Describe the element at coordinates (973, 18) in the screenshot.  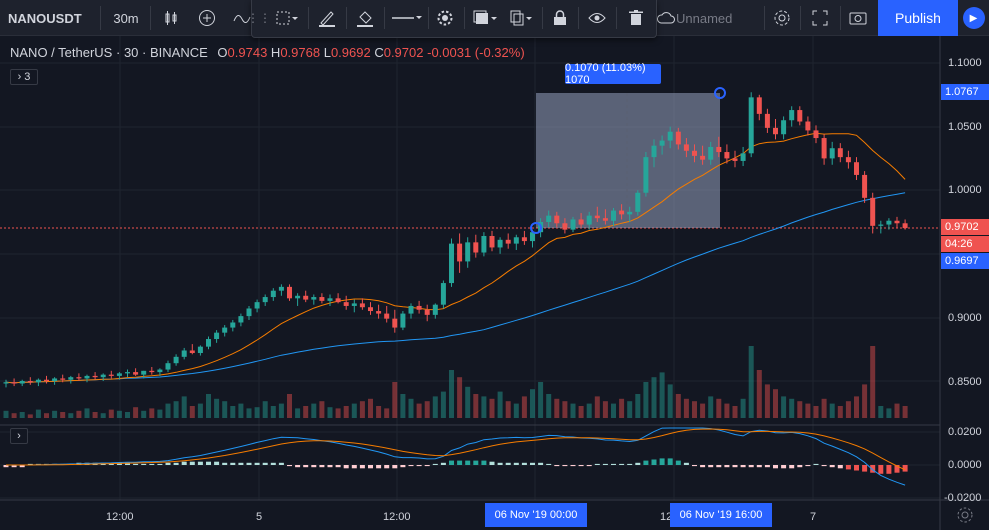
I see `play-icon: ▶` at that location.